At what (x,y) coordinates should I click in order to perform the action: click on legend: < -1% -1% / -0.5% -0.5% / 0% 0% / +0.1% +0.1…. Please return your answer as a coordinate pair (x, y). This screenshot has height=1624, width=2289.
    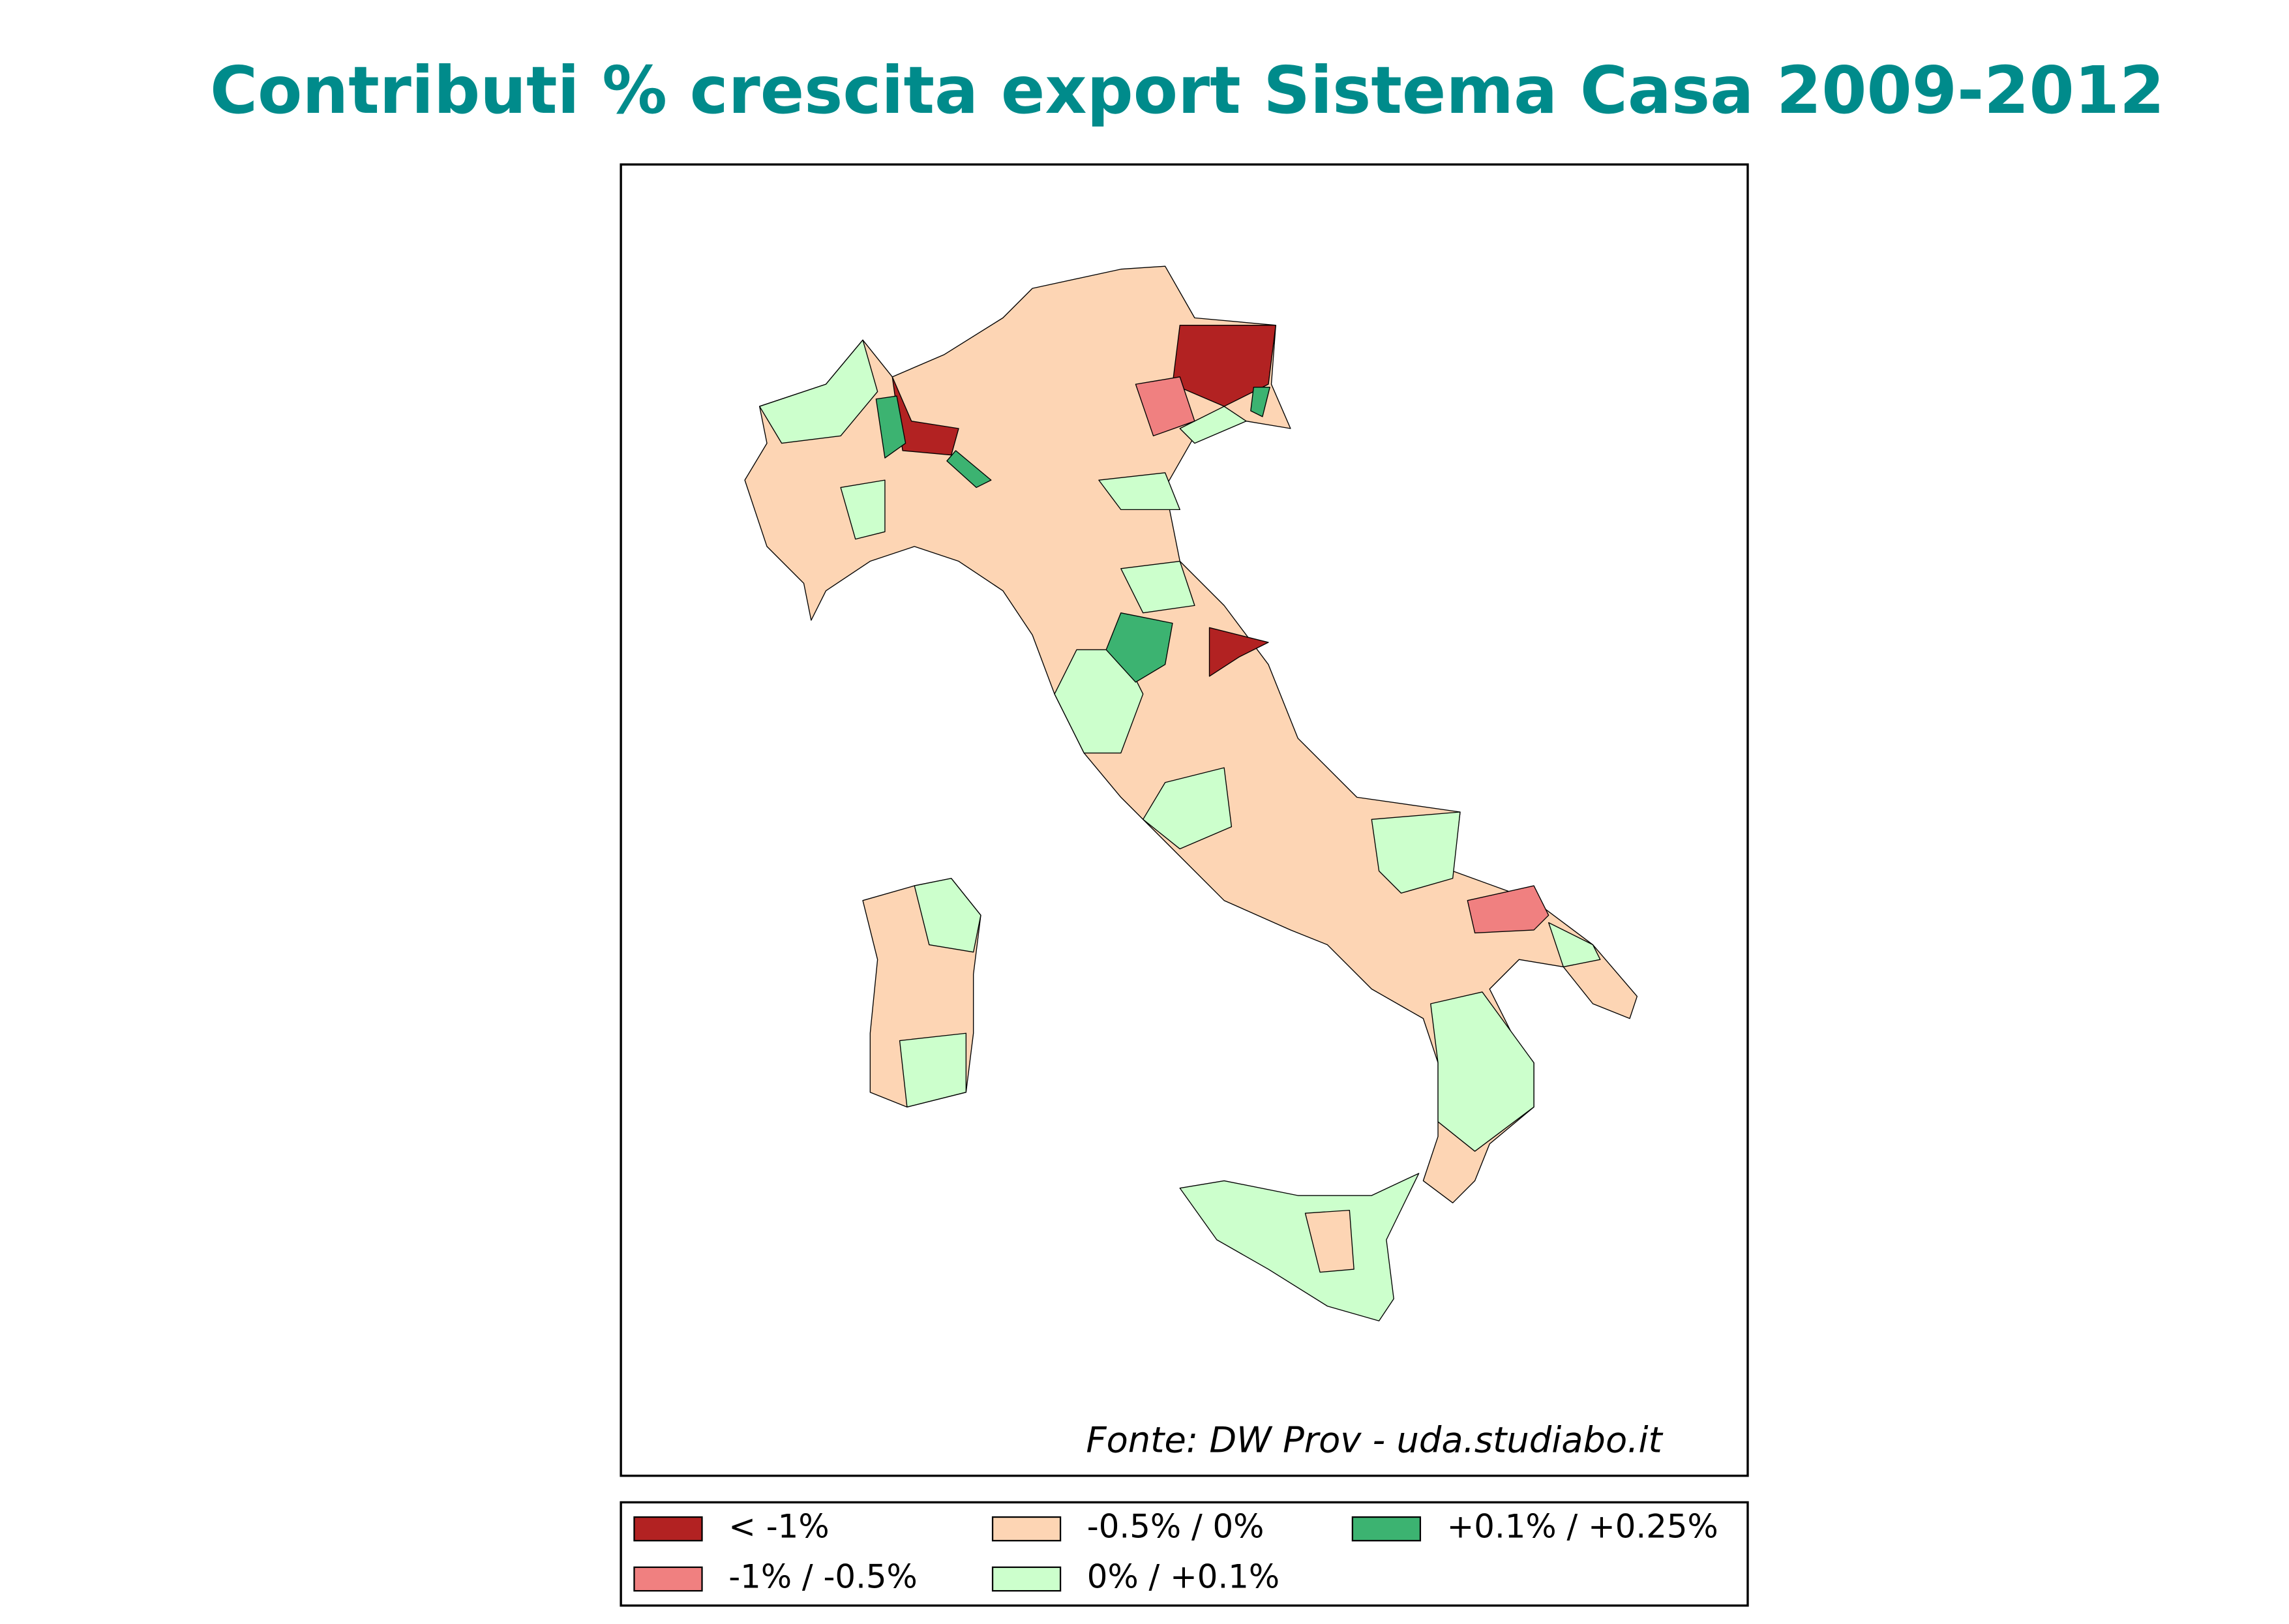
    Looking at the image, I should click on (1175, 1552).